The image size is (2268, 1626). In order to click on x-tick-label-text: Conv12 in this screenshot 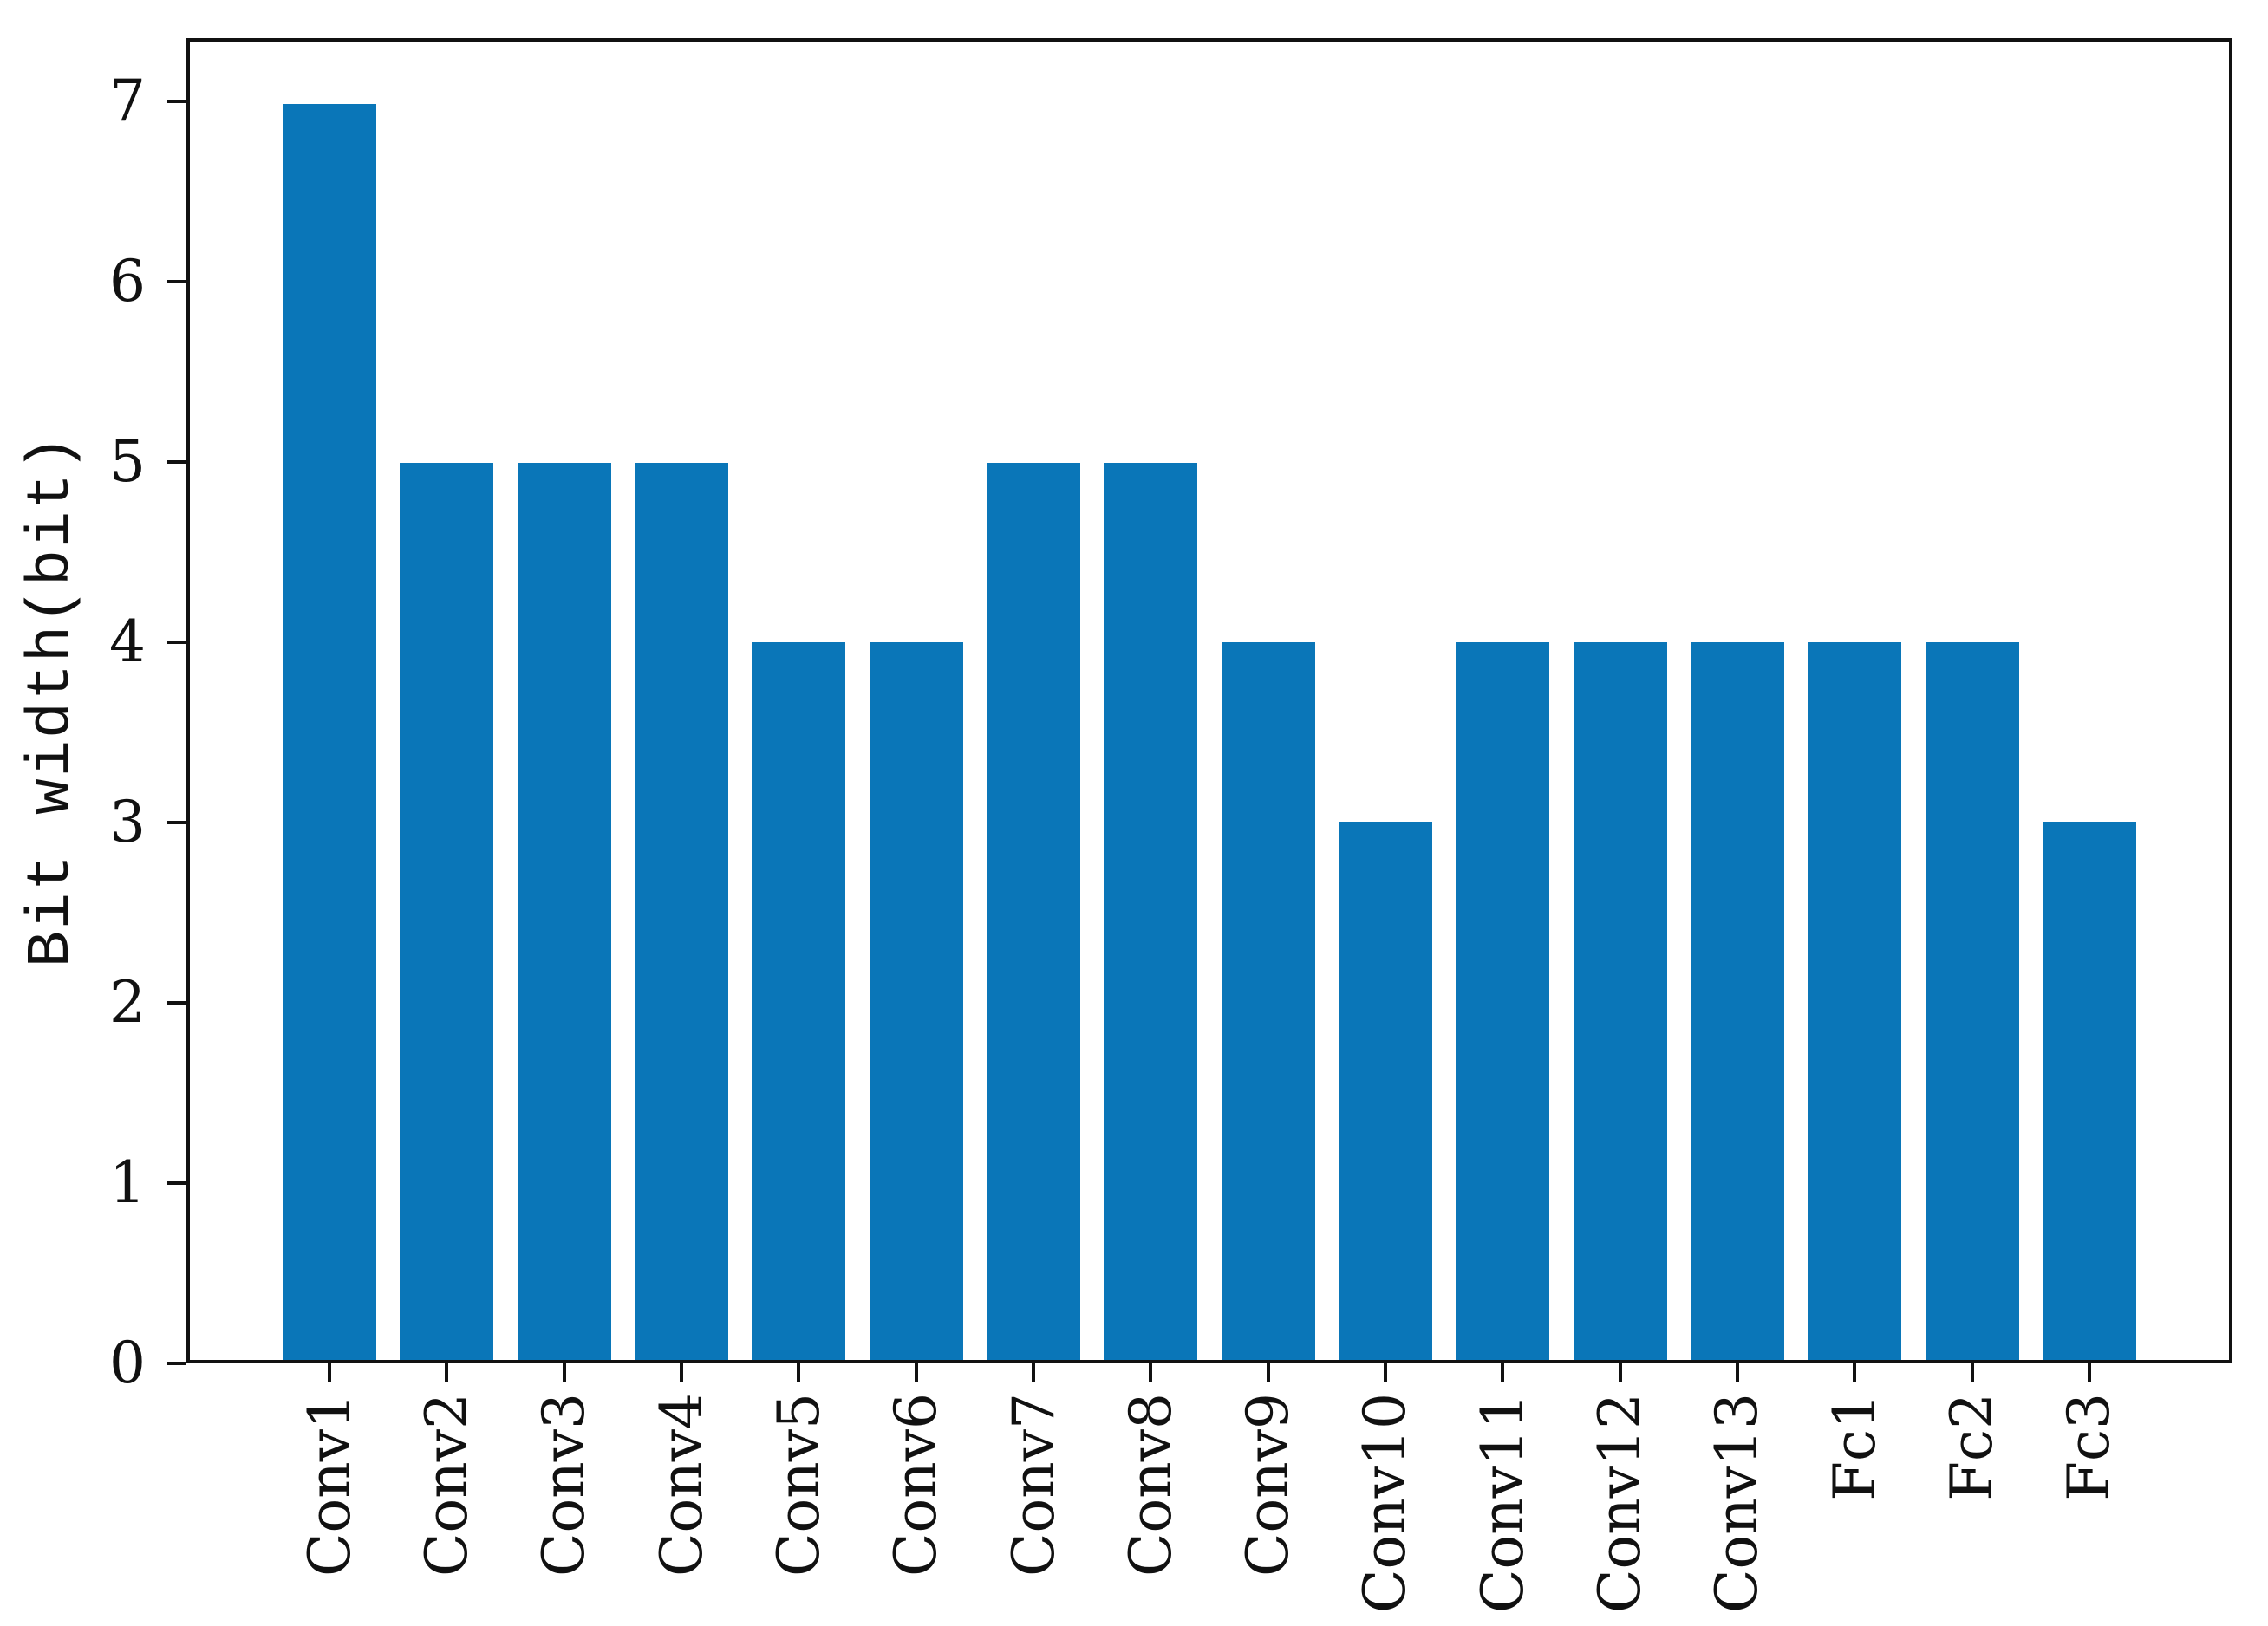, I will do `click(1621, 1503)`.